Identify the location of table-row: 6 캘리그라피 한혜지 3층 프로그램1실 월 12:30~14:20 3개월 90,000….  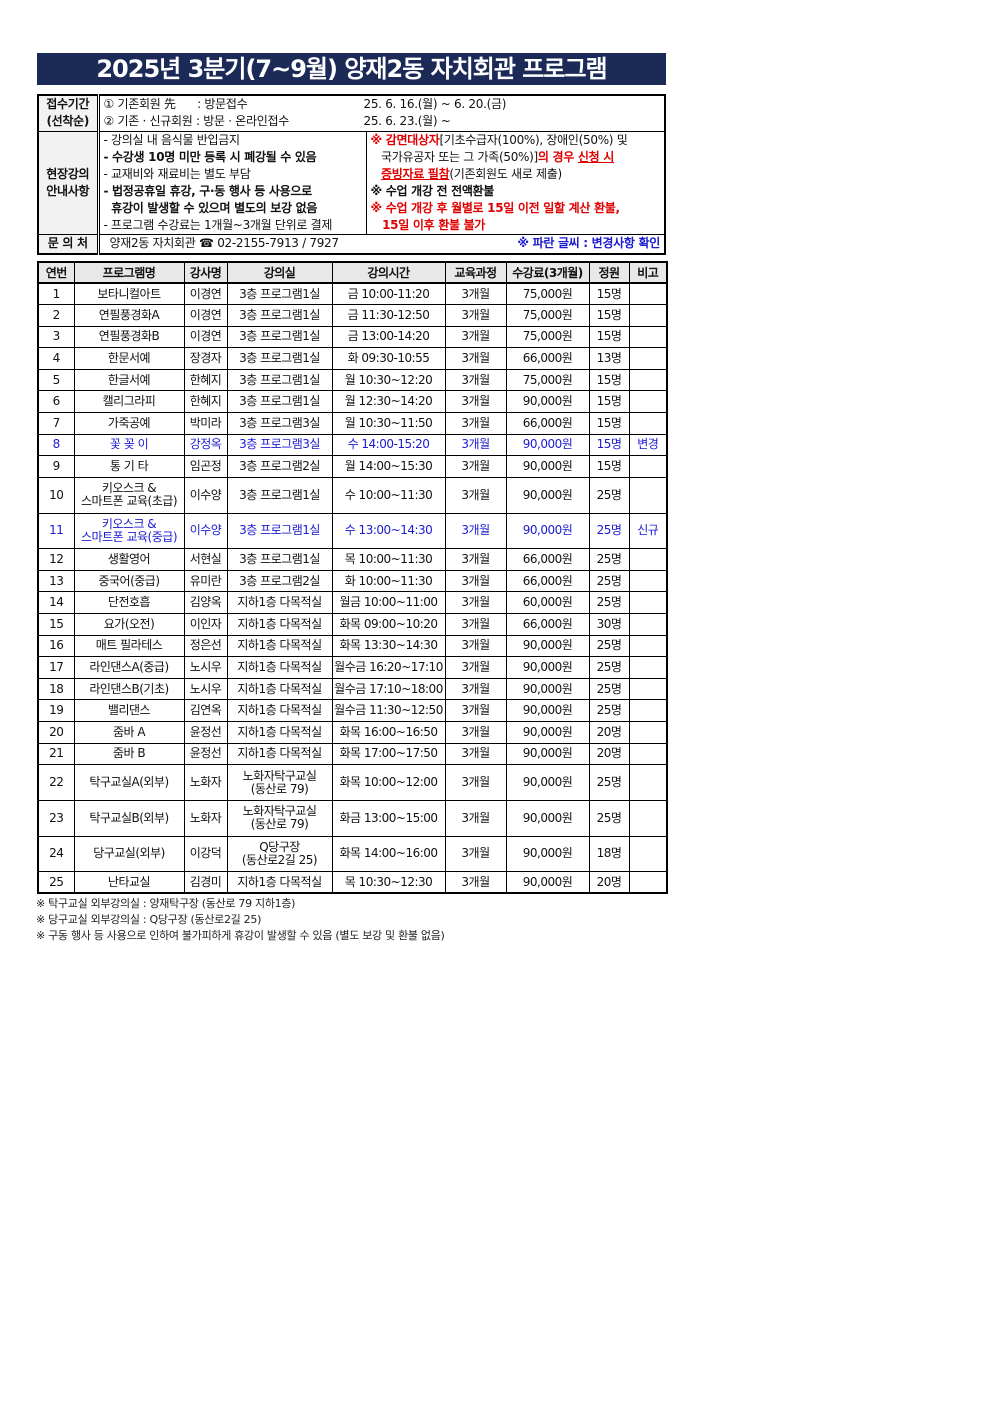
(352, 402).